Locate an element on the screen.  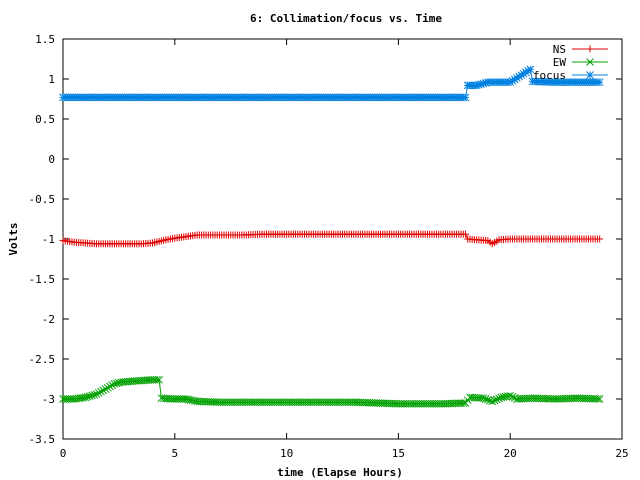
series-NS is located at coordinates (331, 239).